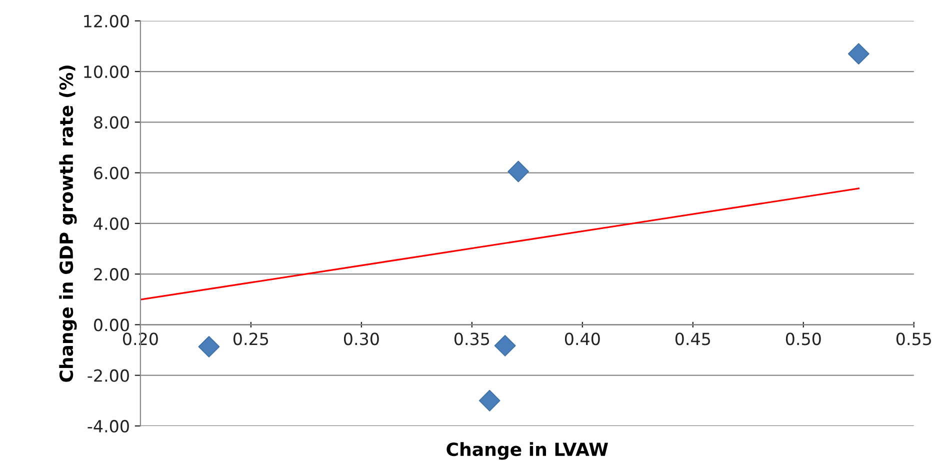 Image resolution: width=949 pixels, height=464 pixels. I want to click on x-tick-label: 0.40, so click(582, 339).